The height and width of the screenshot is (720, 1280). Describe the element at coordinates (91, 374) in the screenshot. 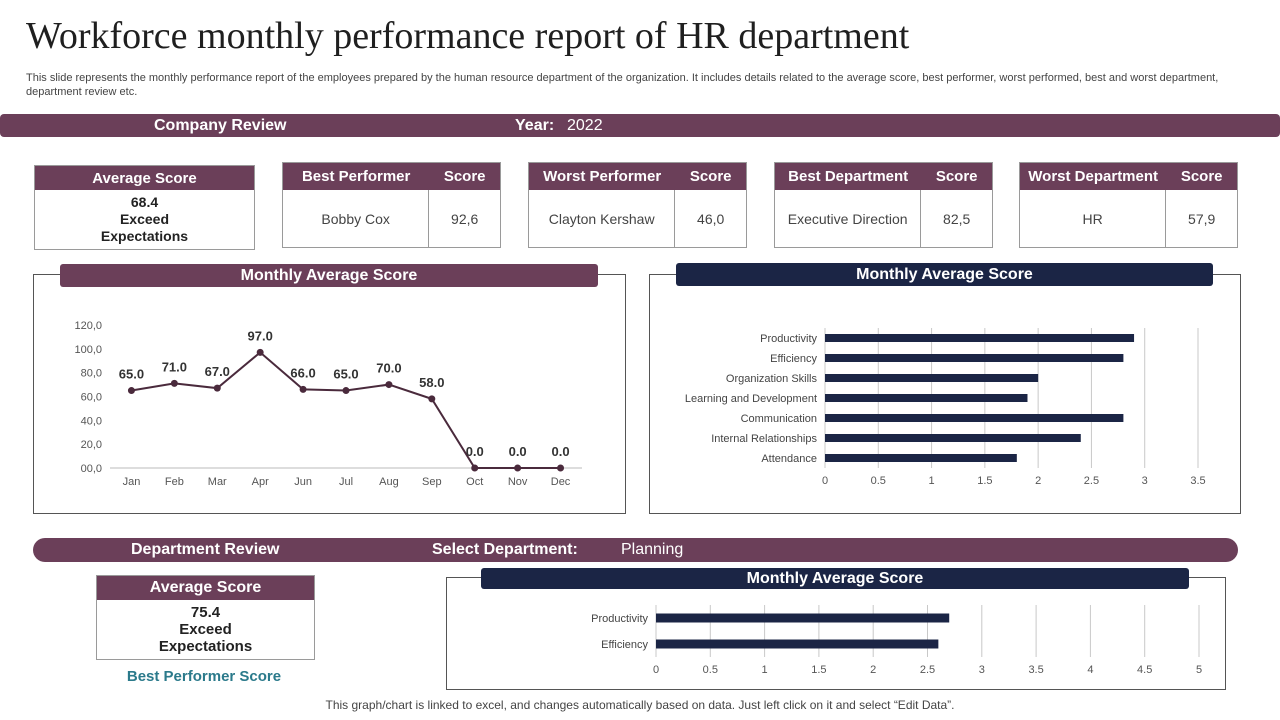

I see `y-tick-label: 80,0` at that location.